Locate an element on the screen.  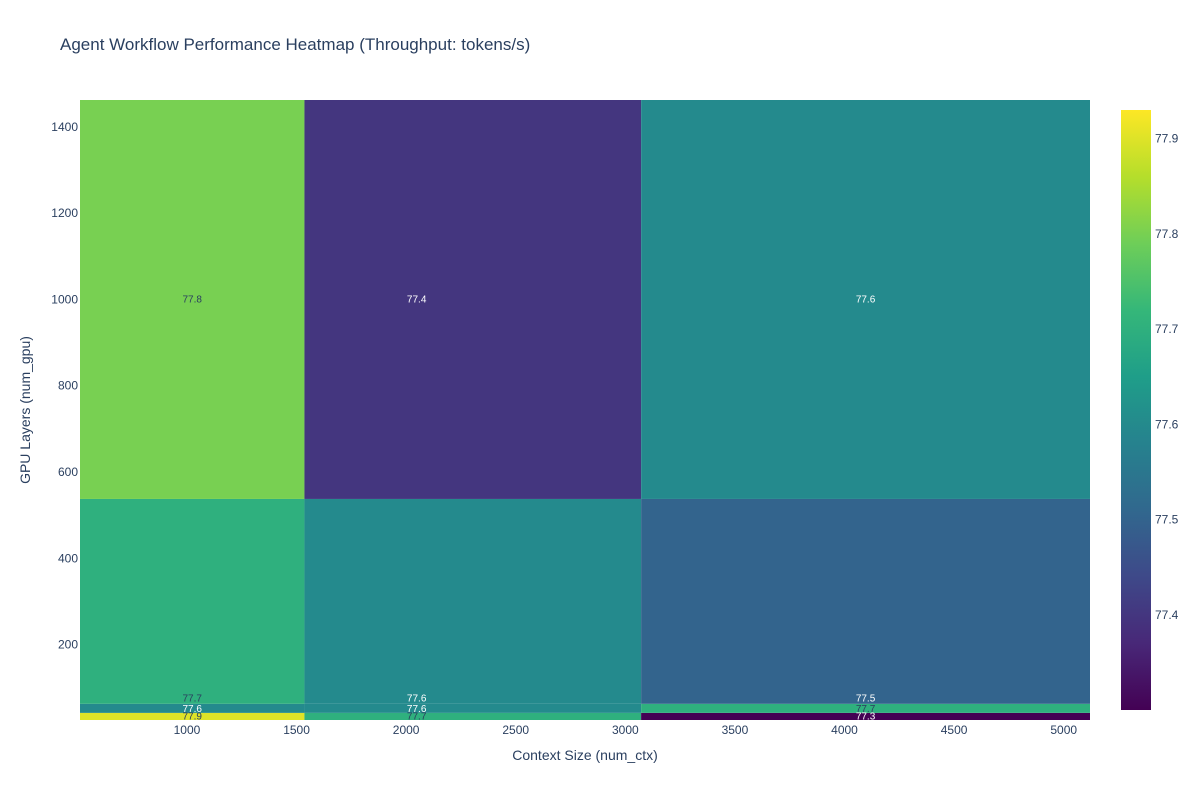
x-tick-label: 2000 is located at coordinates (406, 730).